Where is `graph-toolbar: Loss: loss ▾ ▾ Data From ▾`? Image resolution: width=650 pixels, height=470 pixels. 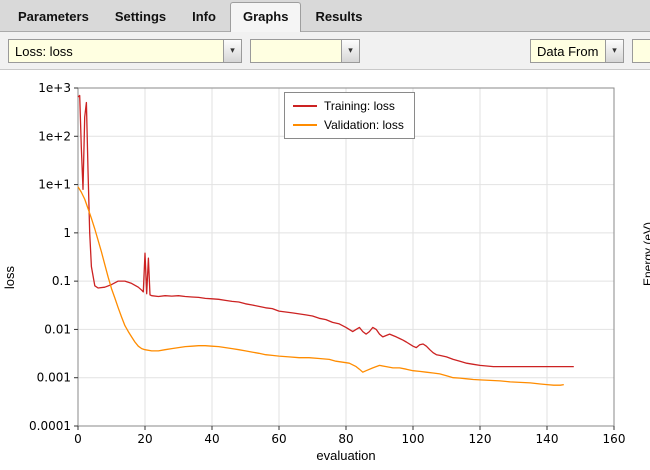 graph-toolbar: Loss: loss ▾ ▾ Data From ▾ is located at coordinates (325, 51).